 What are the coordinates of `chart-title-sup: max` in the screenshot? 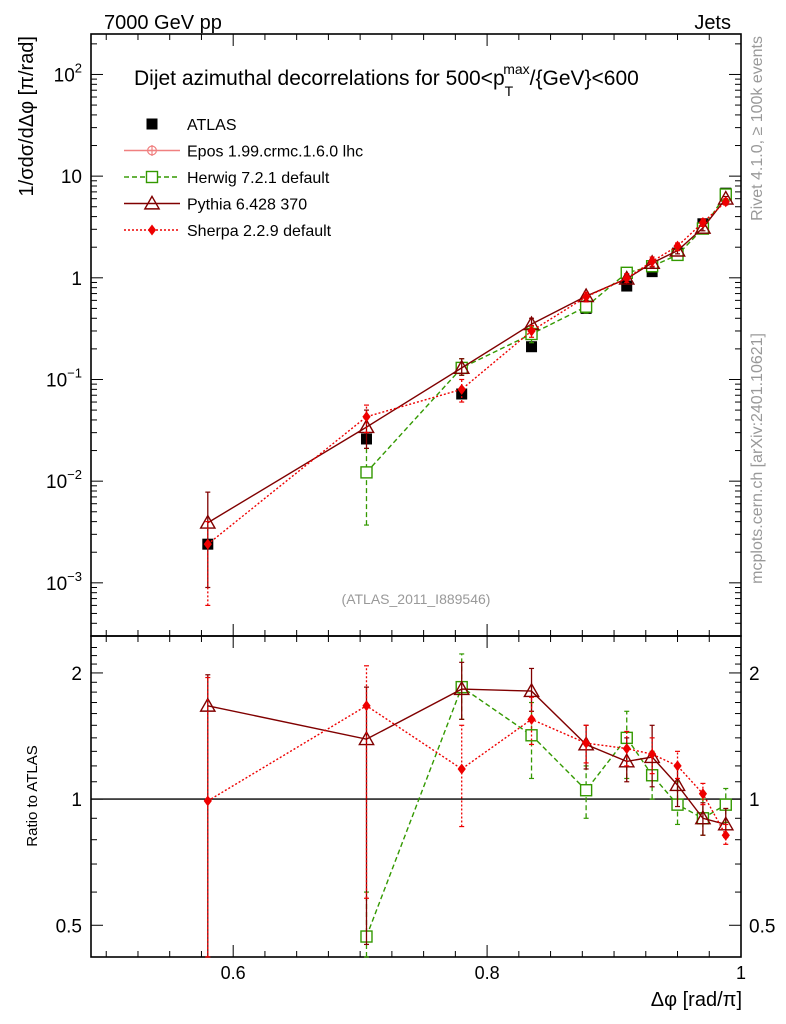 It's located at (516, 69).